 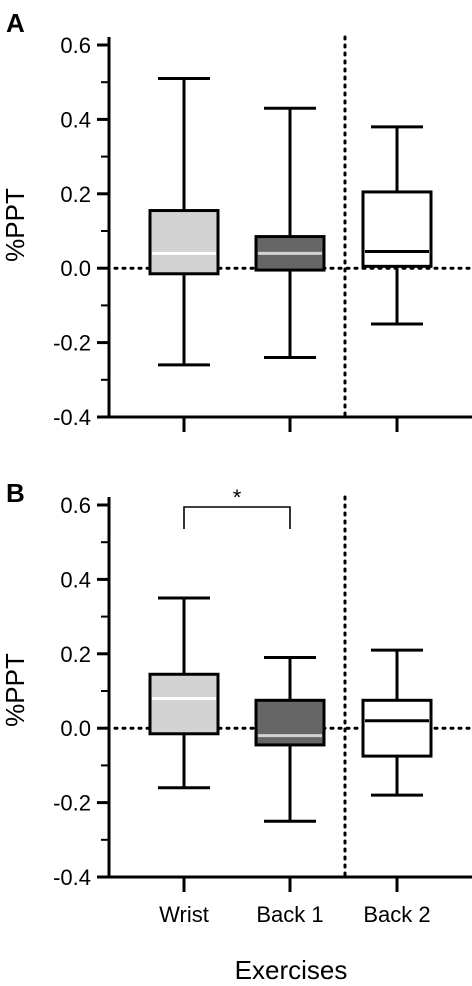 What do you see at coordinates (75, 505) in the screenshot?
I see `panel-b-y-tick-label: 0.6` at bounding box center [75, 505].